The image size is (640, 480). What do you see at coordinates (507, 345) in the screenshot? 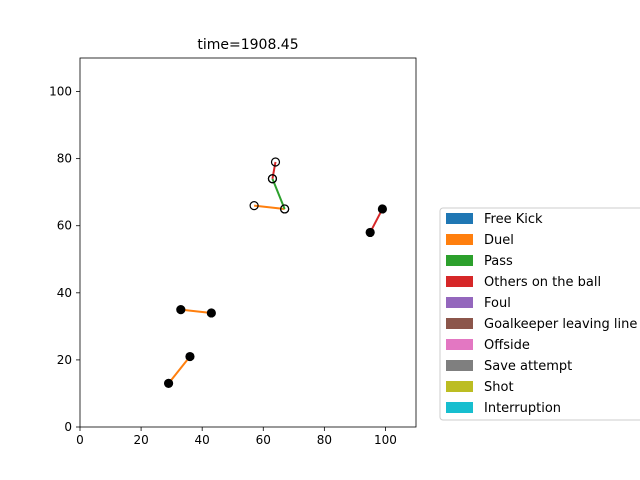
I see `legend-label: Offside` at bounding box center [507, 345].